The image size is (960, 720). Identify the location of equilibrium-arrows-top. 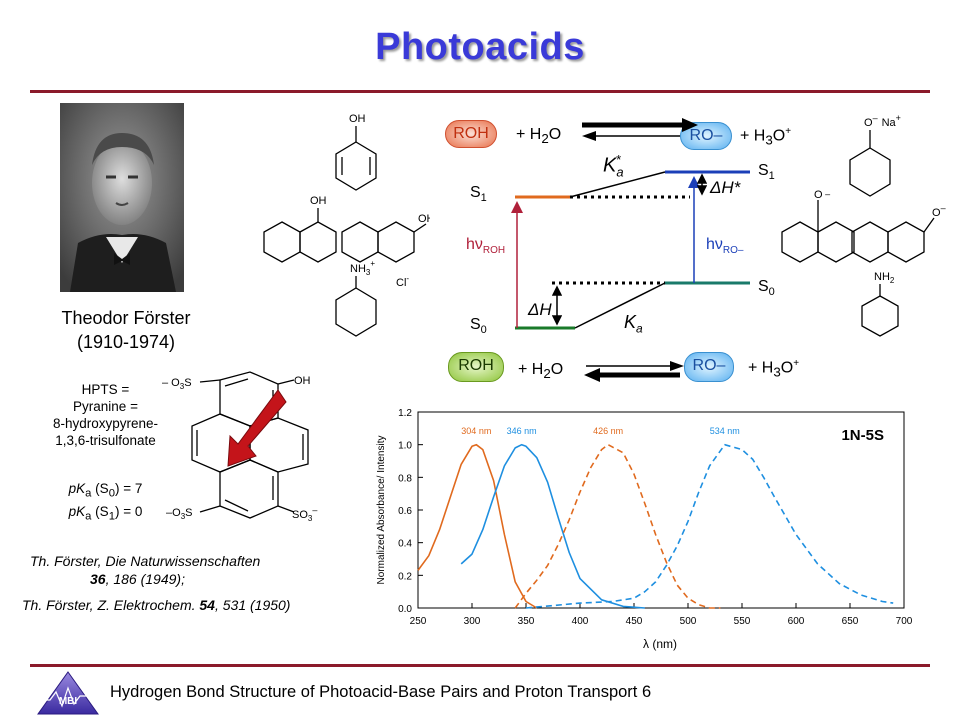
(640, 129).